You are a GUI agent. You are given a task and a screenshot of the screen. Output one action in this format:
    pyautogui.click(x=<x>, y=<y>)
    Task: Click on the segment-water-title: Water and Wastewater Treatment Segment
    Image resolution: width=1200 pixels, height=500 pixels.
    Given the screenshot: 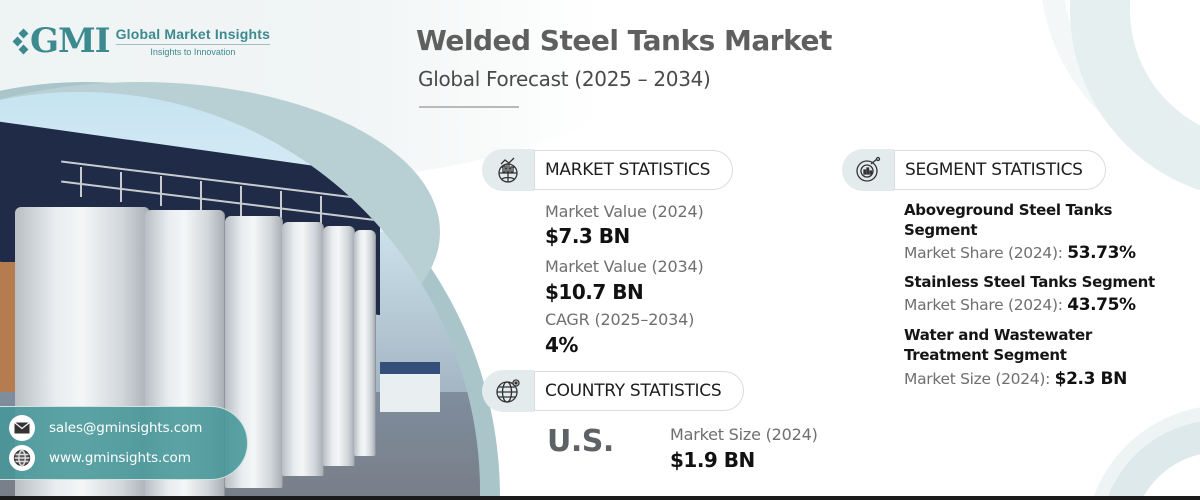 What is the action you would take?
    pyautogui.click(x=998, y=345)
    